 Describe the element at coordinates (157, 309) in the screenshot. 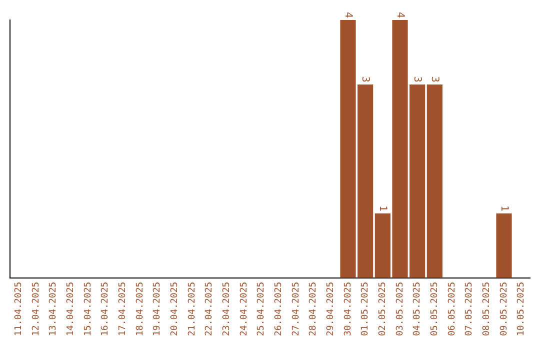

I see `x-tick-label: 19.04.2025` at that location.